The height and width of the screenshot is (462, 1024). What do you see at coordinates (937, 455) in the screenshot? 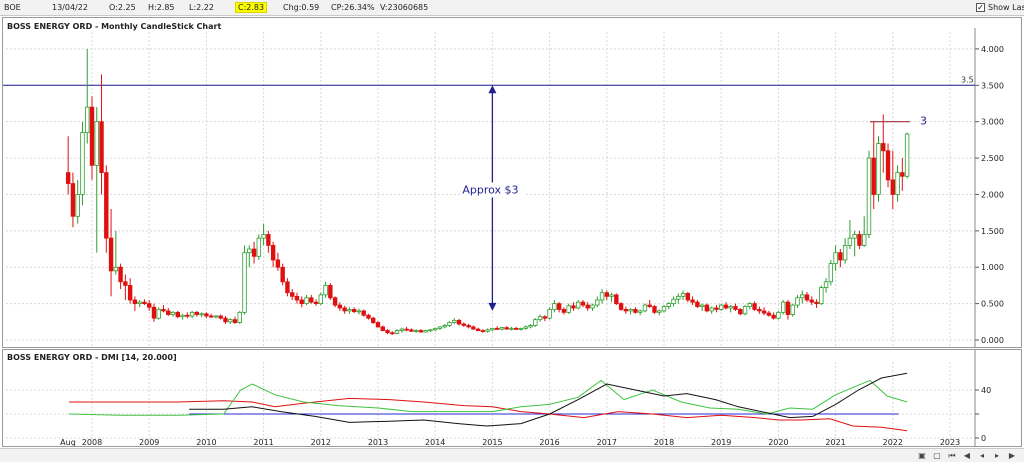
I see `zoom-out-icon: ▢` at bounding box center [937, 455].